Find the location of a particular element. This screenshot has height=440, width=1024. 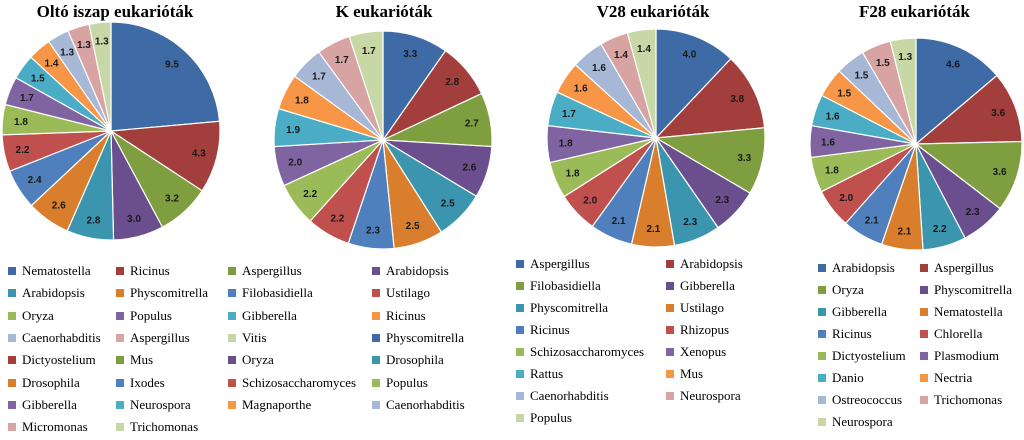

legend-label: Micromonas is located at coordinates (55, 427).